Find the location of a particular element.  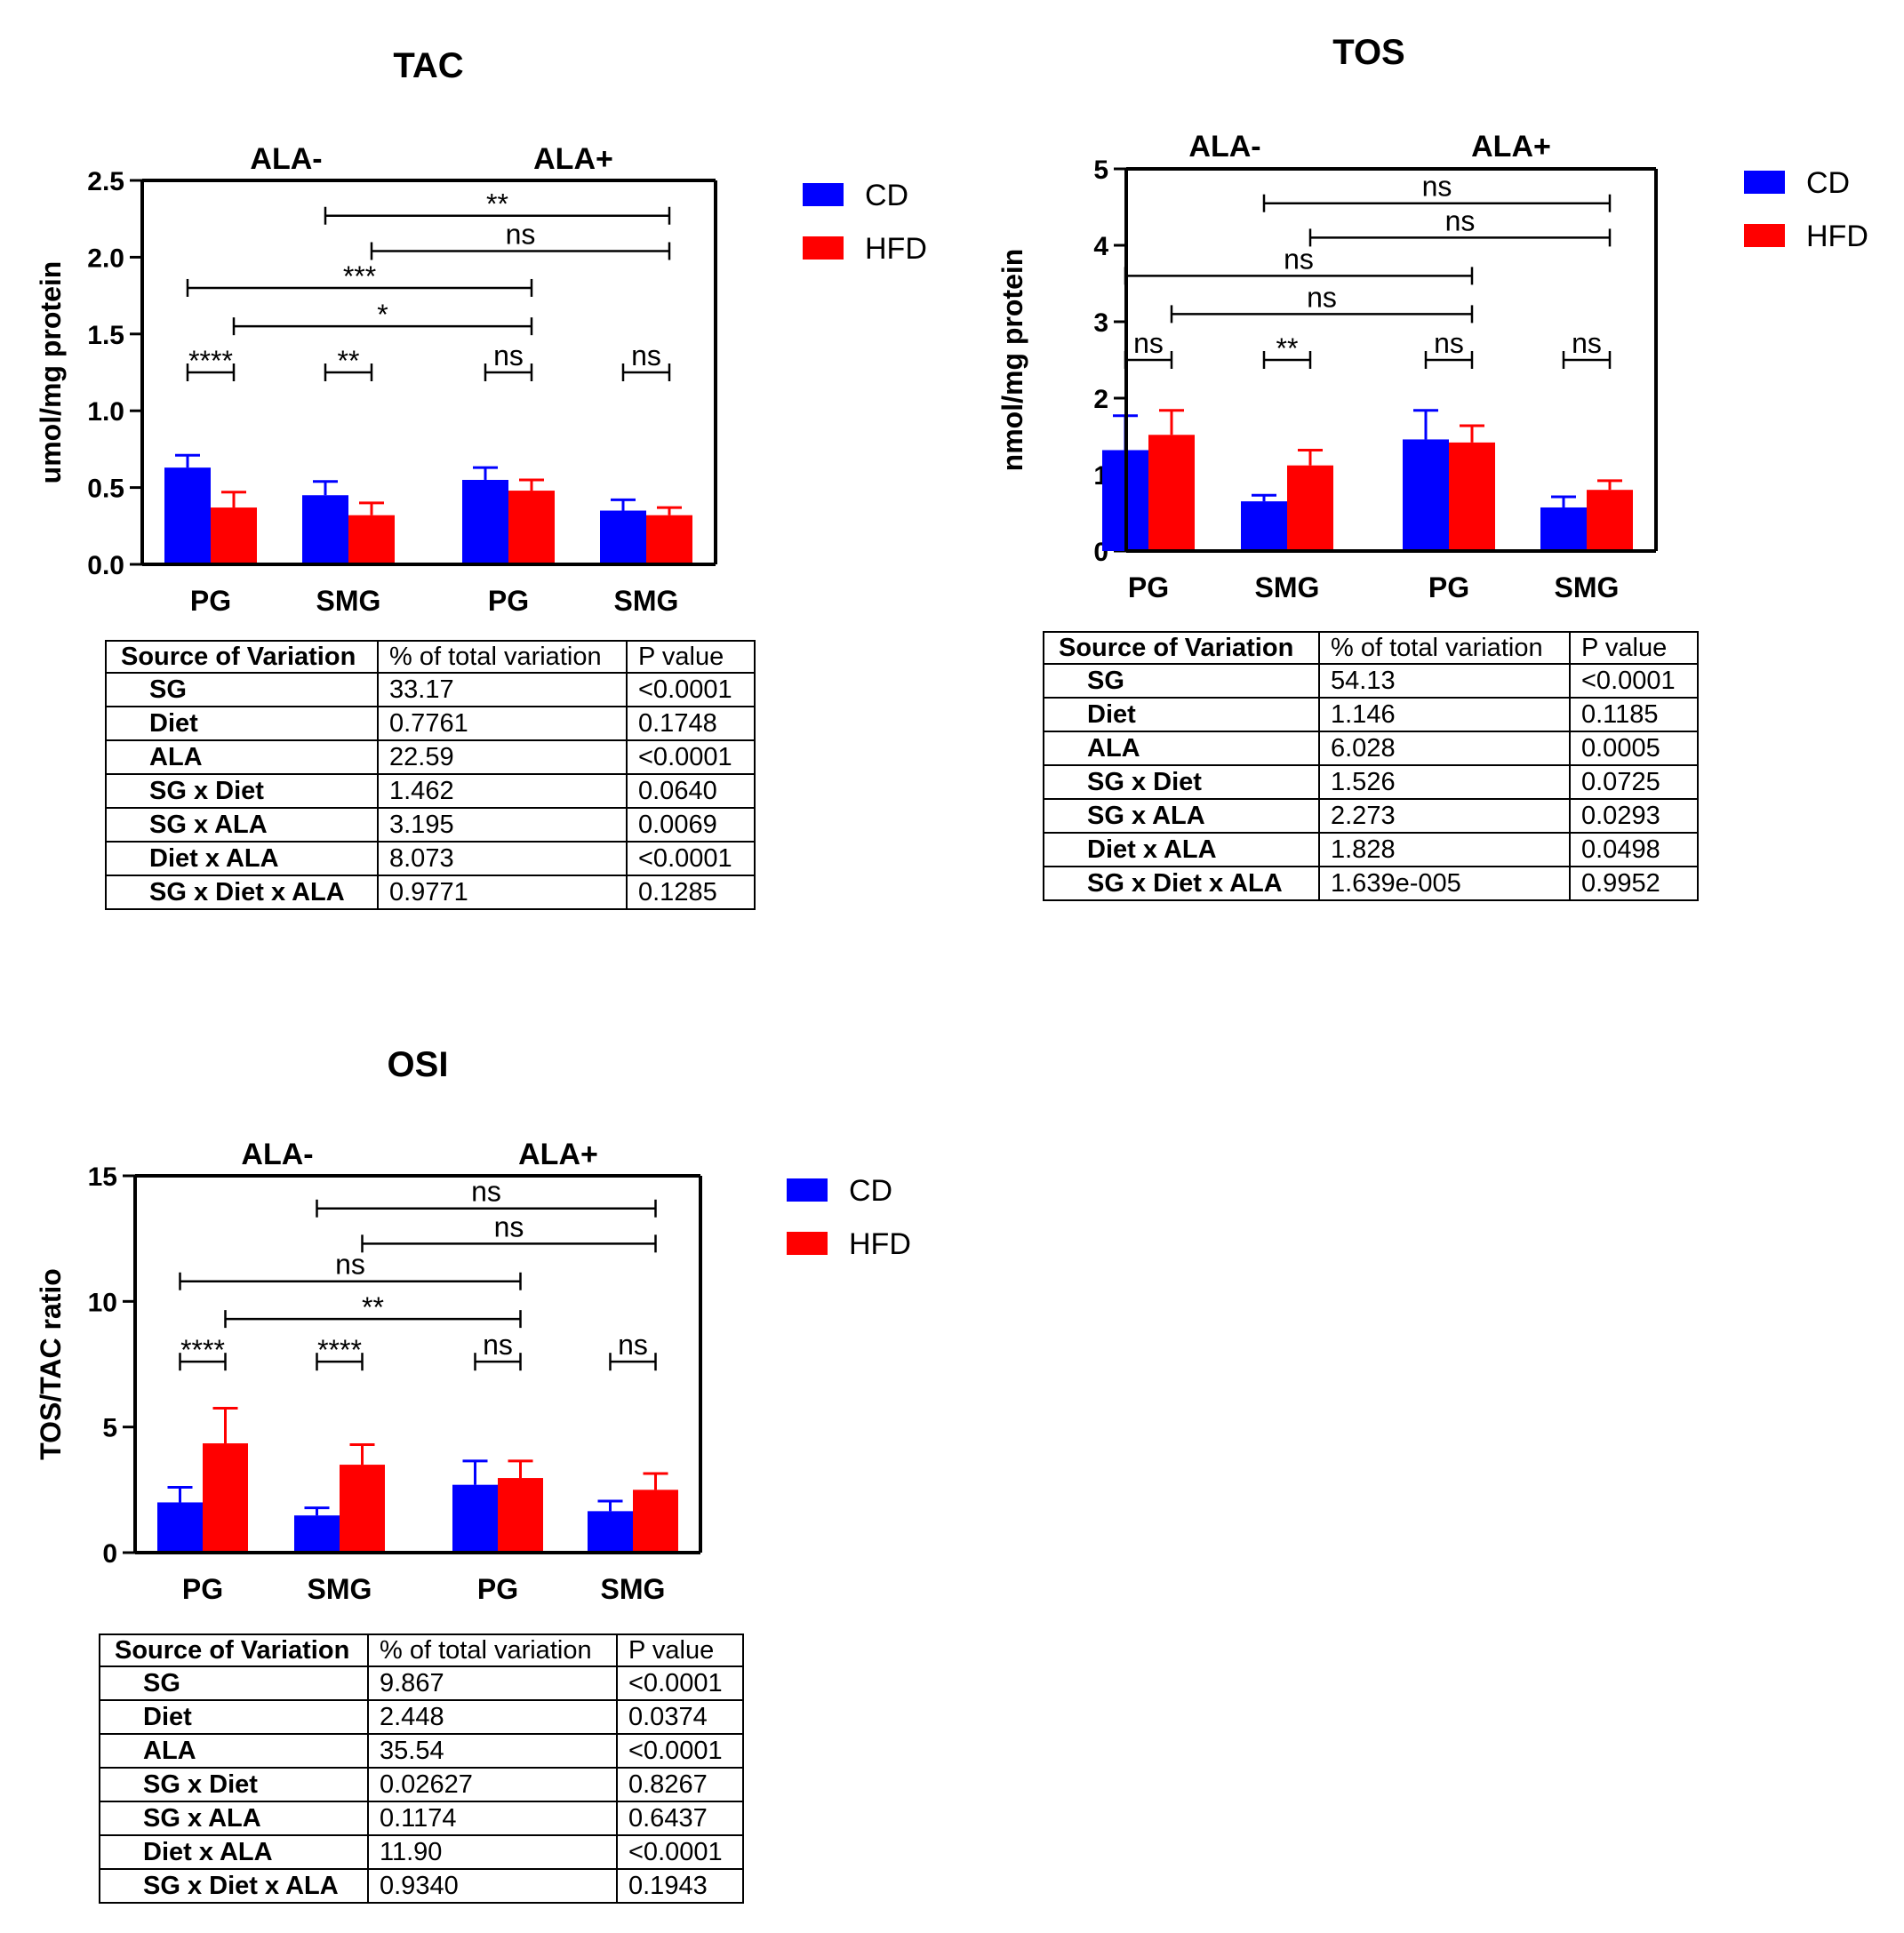

p-value-cell: 0.0725 is located at coordinates (1634, 782).